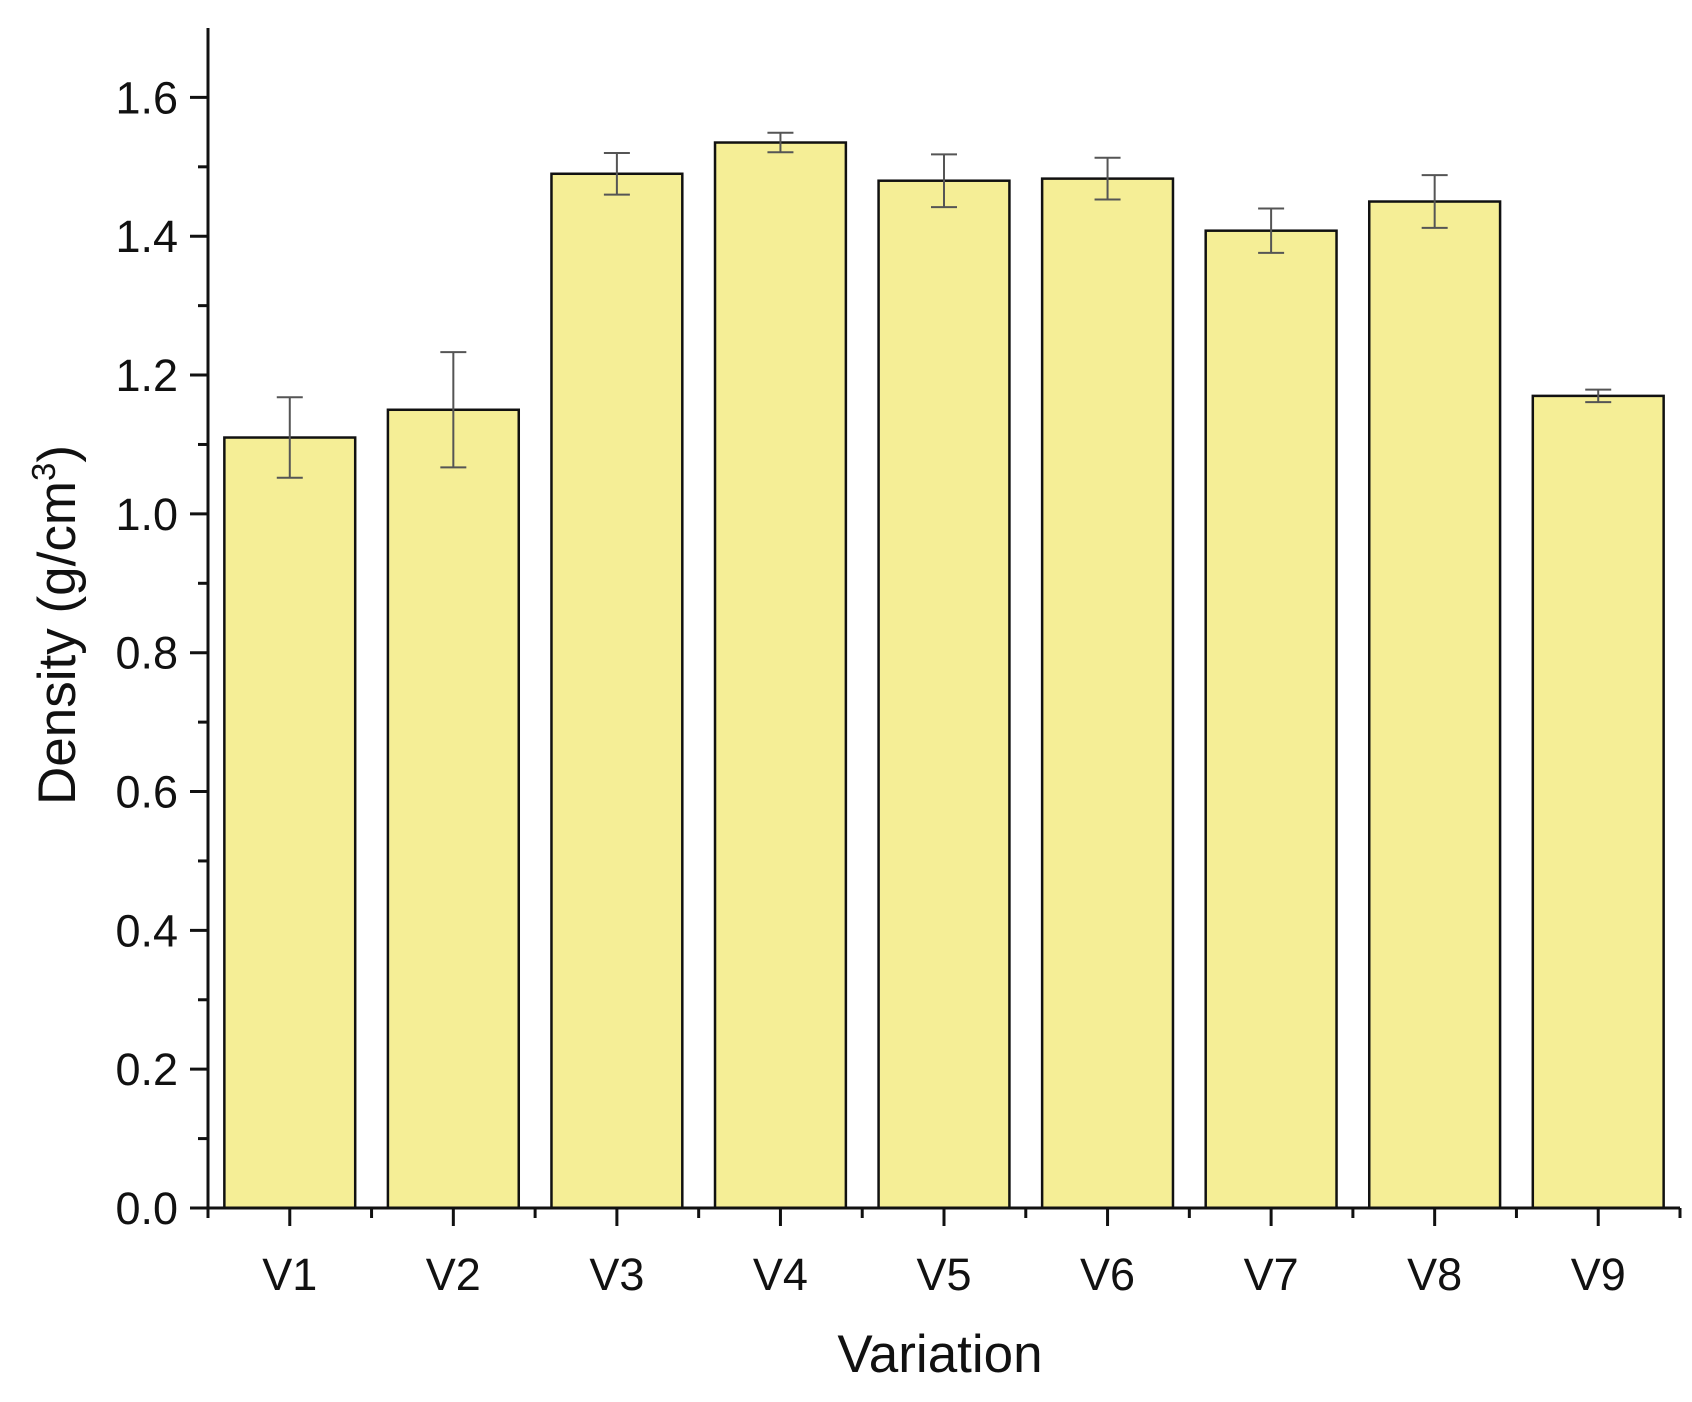  What do you see at coordinates (43, 472) in the screenshot?
I see `y-axis-title-superscript: 3` at bounding box center [43, 472].